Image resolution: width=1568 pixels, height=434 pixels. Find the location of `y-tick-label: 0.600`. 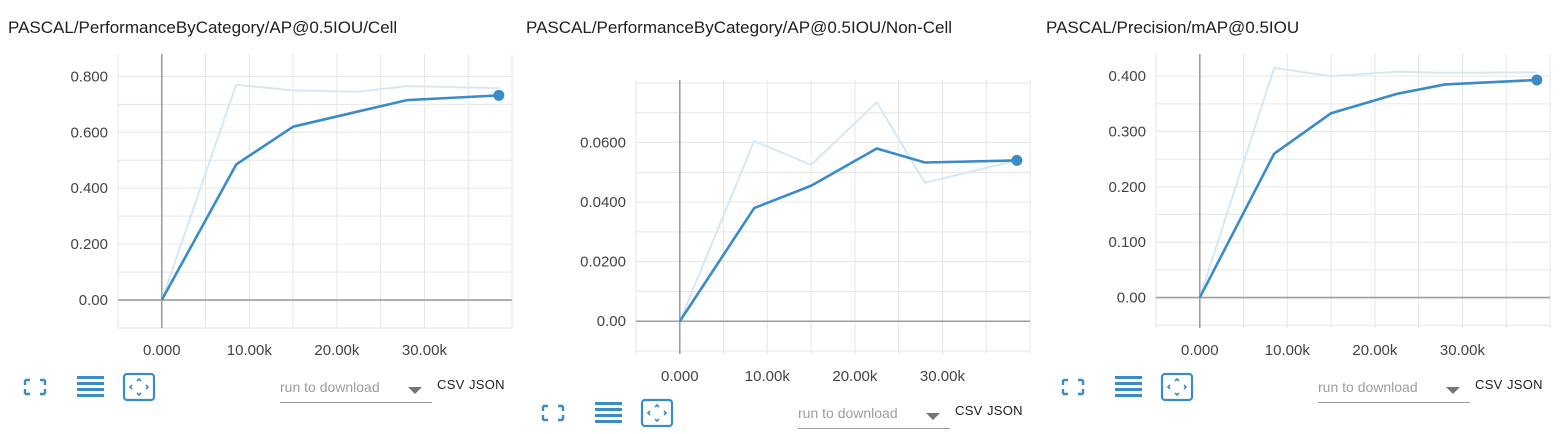

y-tick-label: 0.600 is located at coordinates (89, 132).